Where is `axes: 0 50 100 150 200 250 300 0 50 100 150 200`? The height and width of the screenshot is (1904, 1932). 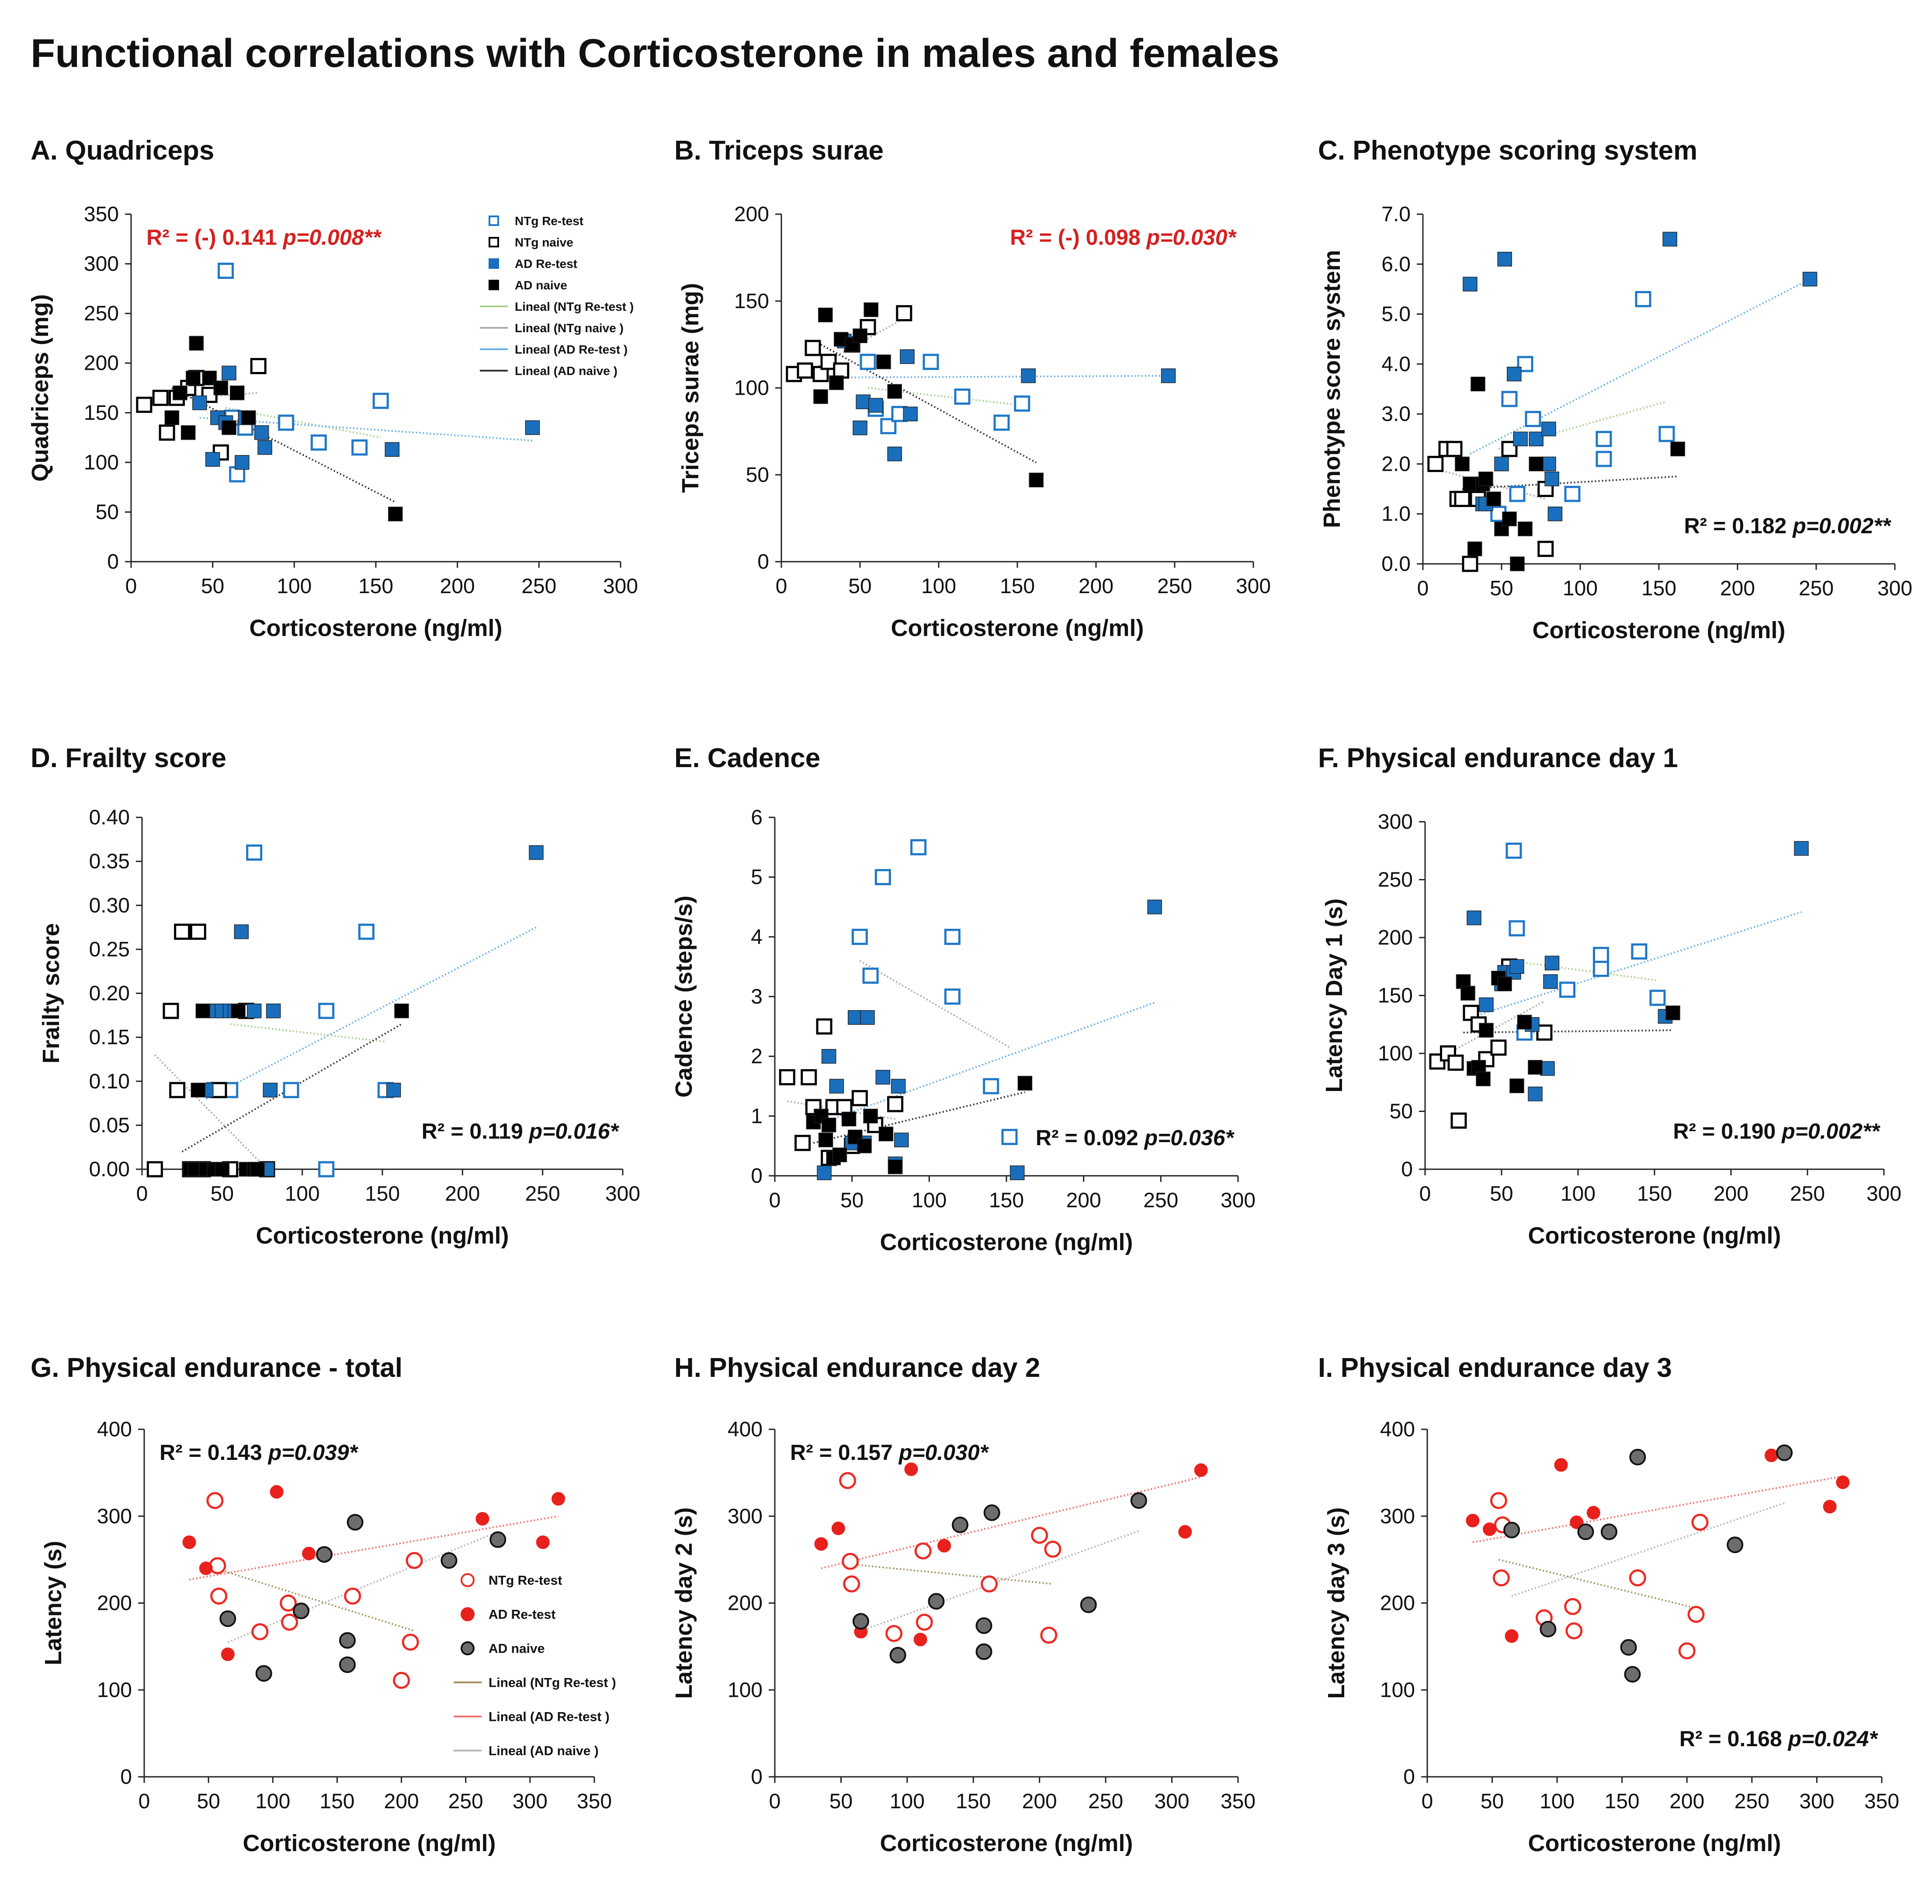
axes: 0 50 100 150 200 250 300 0 50 100 150 200 is located at coordinates (1002, 400).